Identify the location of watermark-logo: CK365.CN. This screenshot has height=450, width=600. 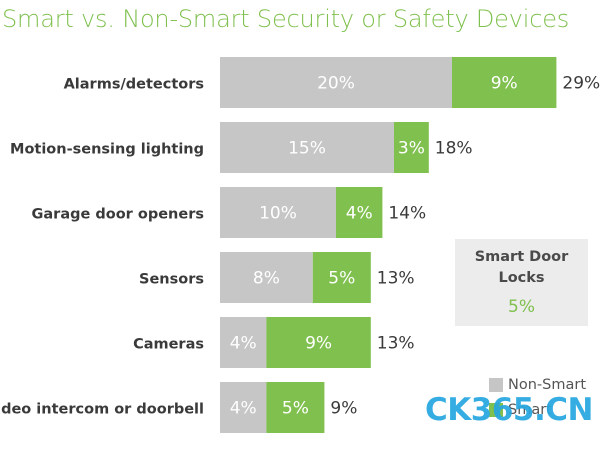
(509, 410).